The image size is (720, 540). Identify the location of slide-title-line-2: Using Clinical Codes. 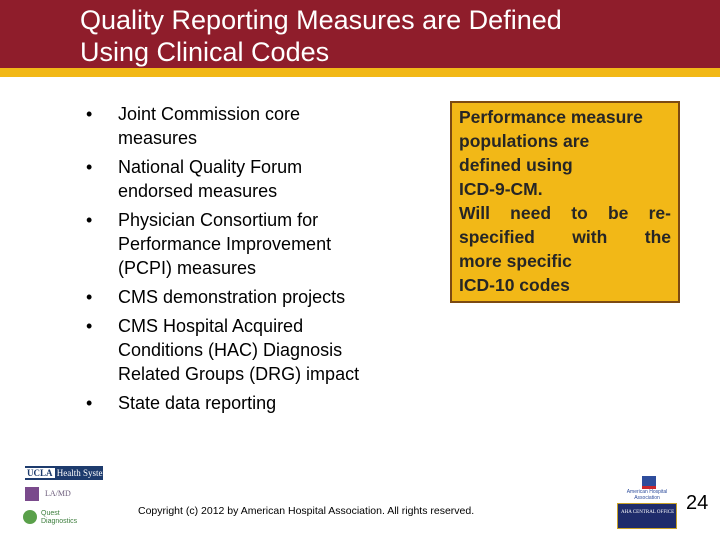
(205, 52).